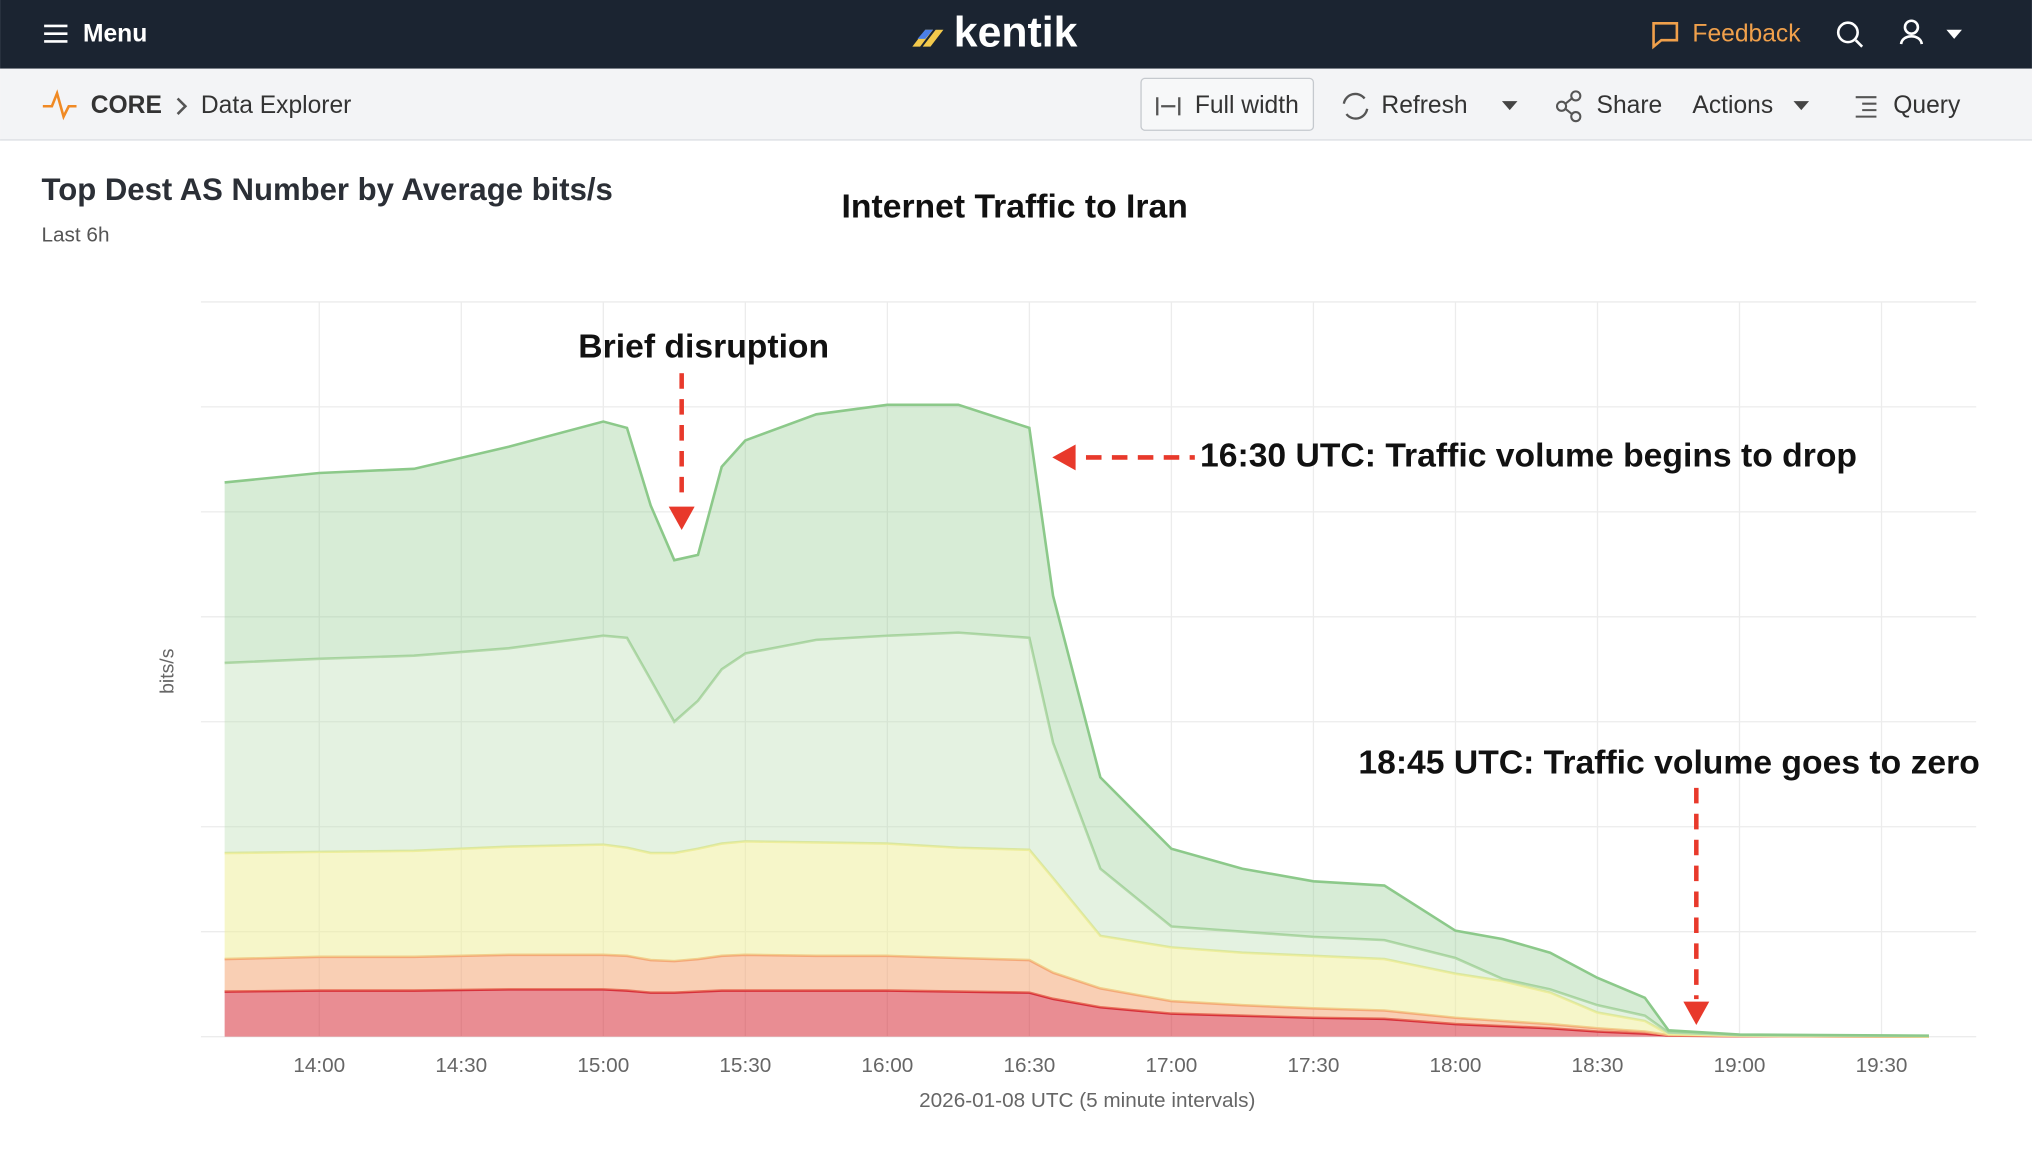  Describe the element at coordinates (1850, 34) in the screenshot. I see `search-icon` at that location.